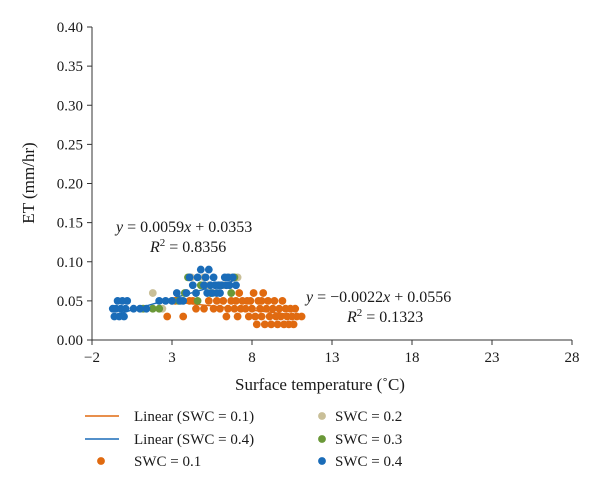  I want to click on y-tick-label: 0.10, so click(70, 263).